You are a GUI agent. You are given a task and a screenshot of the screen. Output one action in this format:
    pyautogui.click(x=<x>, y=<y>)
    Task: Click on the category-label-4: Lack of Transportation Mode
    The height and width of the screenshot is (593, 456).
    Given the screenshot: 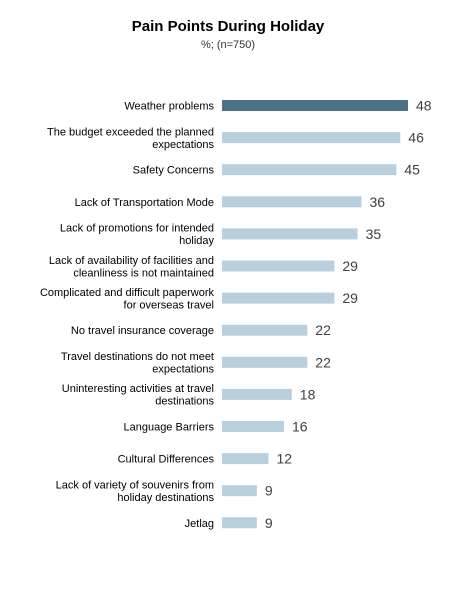 What is the action you would take?
    pyautogui.click(x=144, y=203)
    